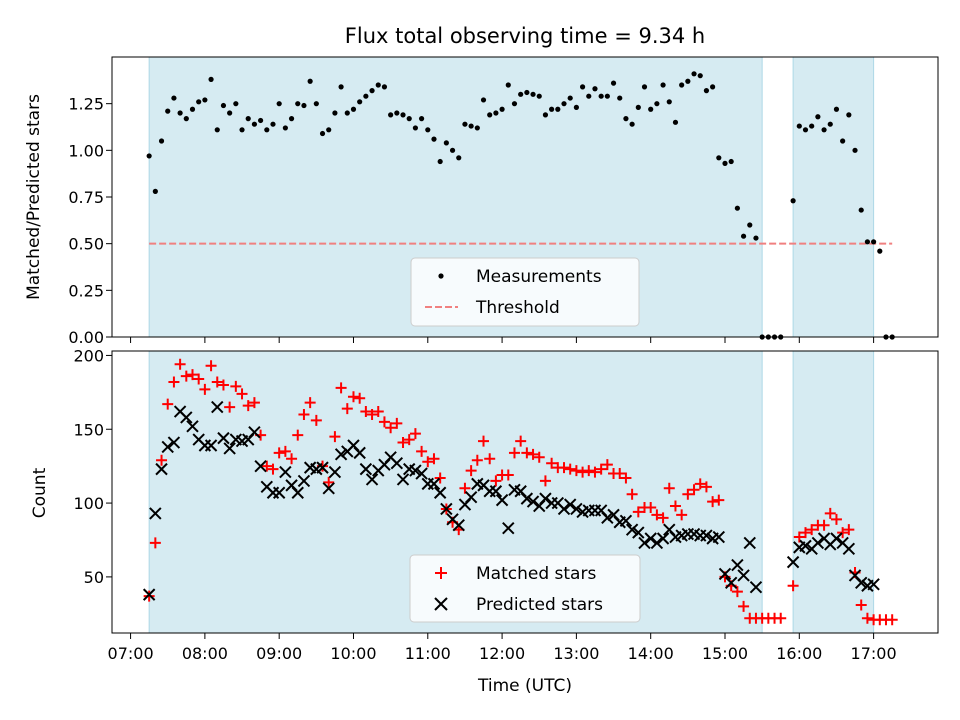  Describe the element at coordinates (539, 605) in the screenshot. I see `legend-predicted-label: Predicted stars` at that location.